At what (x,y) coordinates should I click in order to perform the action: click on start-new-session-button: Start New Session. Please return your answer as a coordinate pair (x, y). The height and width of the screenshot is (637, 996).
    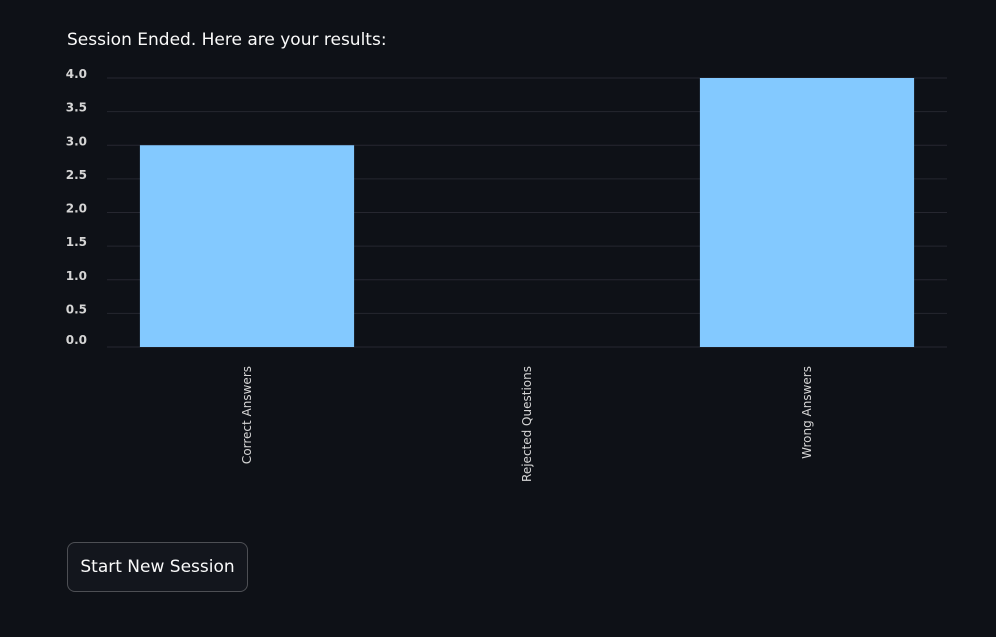
    Looking at the image, I should click on (157, 567).